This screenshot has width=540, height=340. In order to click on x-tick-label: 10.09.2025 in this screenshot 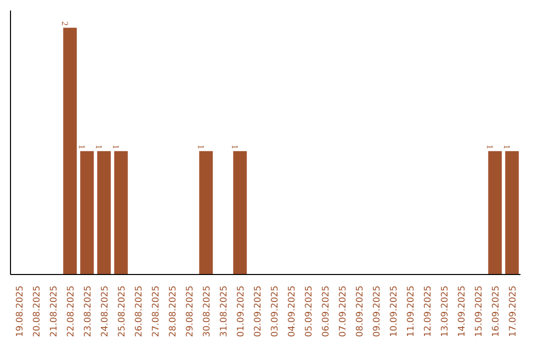, I will do `click(395, 312)`.